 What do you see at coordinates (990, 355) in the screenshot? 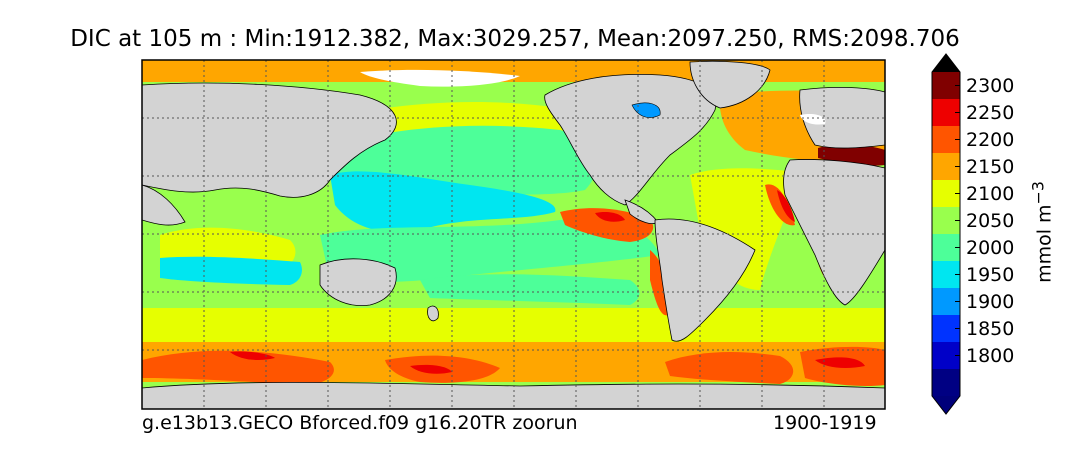
I see `colorbar-tick-label: 1800` at bounding box center [990, 355].